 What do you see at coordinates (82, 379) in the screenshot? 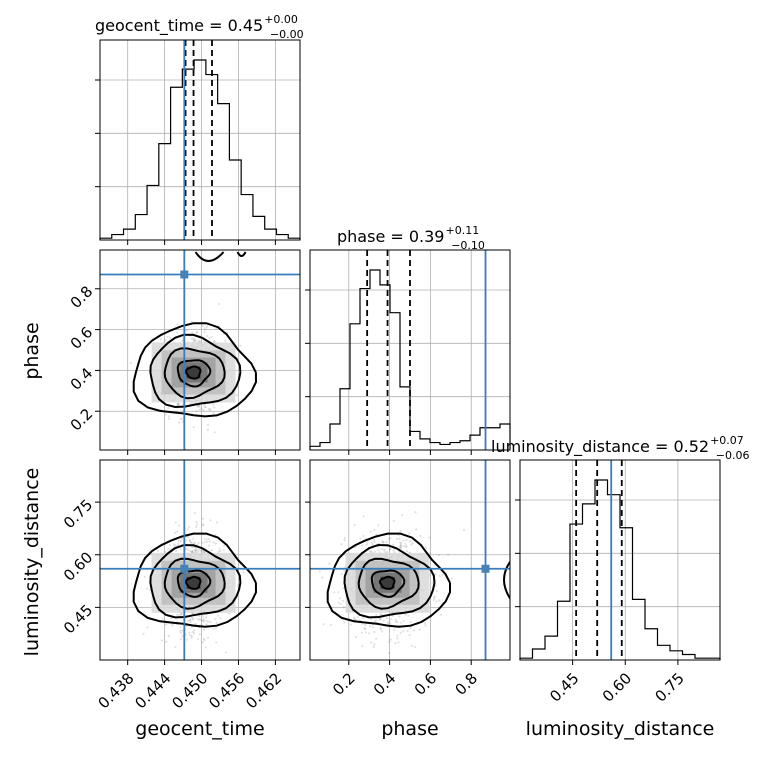
I see `y-tick-label-phase: 0.4` at bounding box center [82, 379].